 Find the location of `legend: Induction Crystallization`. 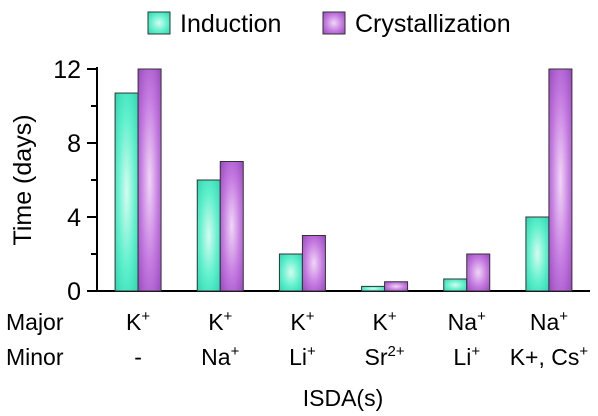

legend: Induction Crystallization is located at coordinates (329, 24).